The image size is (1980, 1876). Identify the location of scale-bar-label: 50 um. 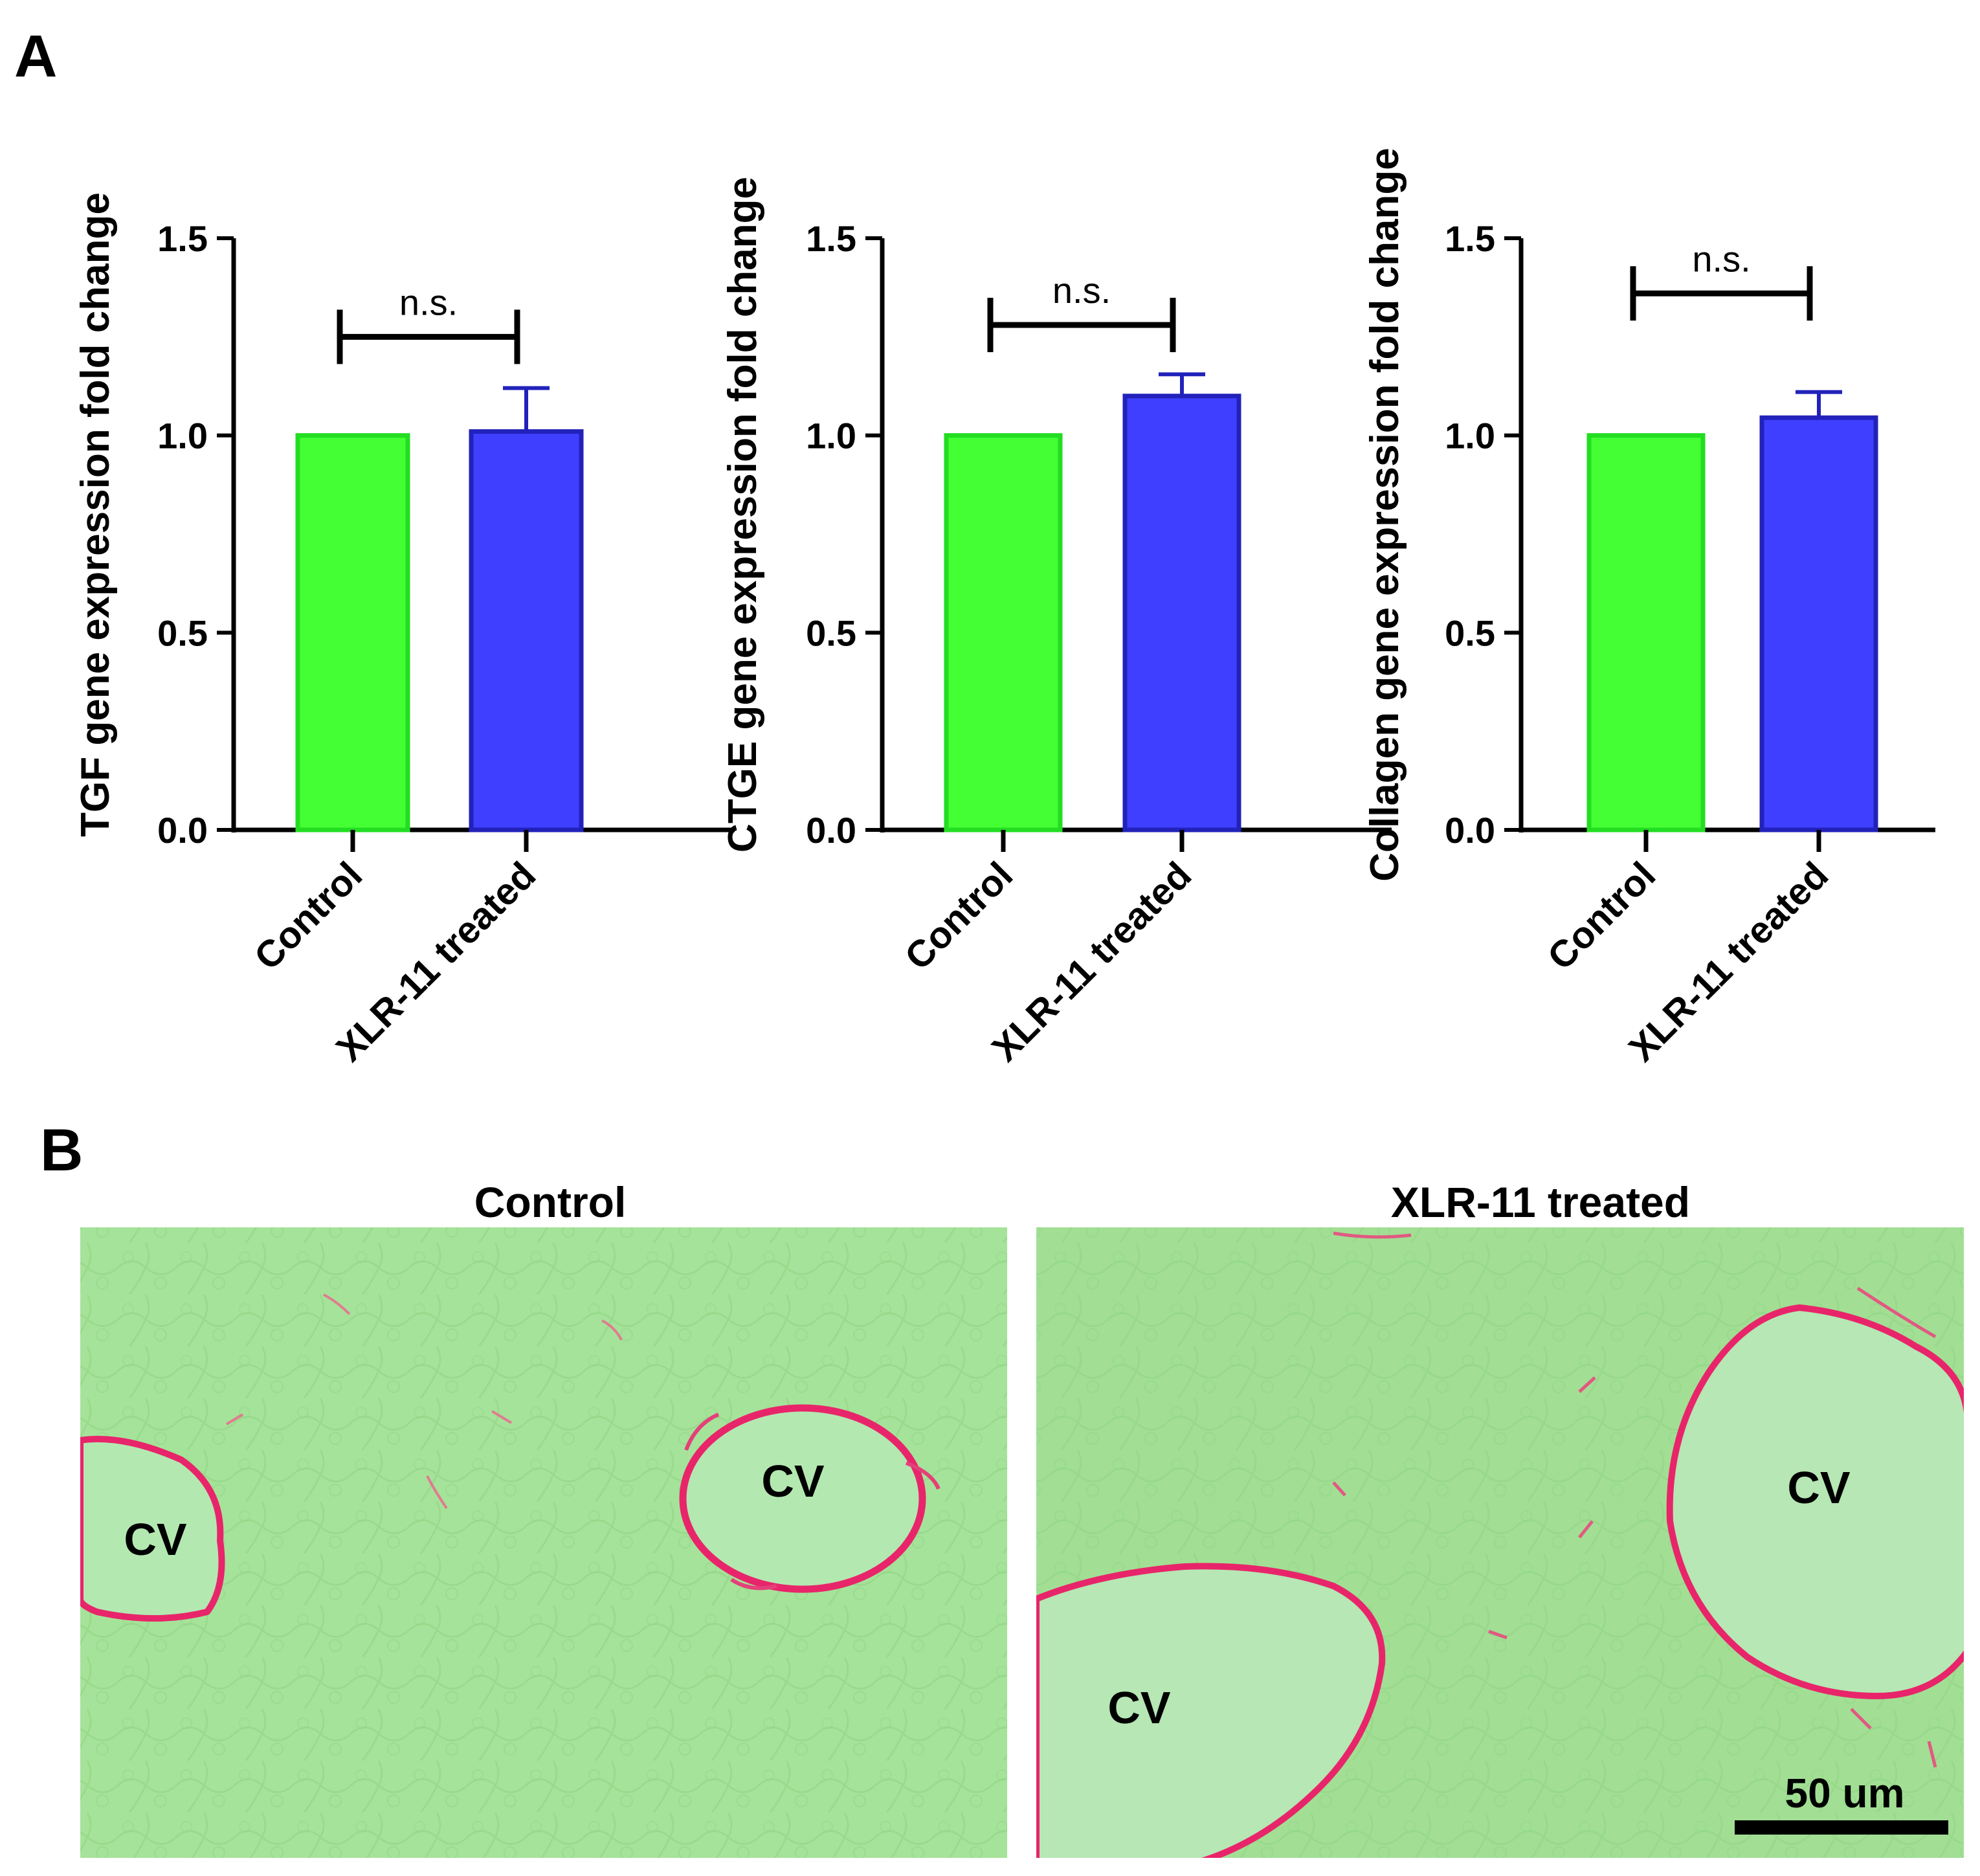
(1845, 1793).